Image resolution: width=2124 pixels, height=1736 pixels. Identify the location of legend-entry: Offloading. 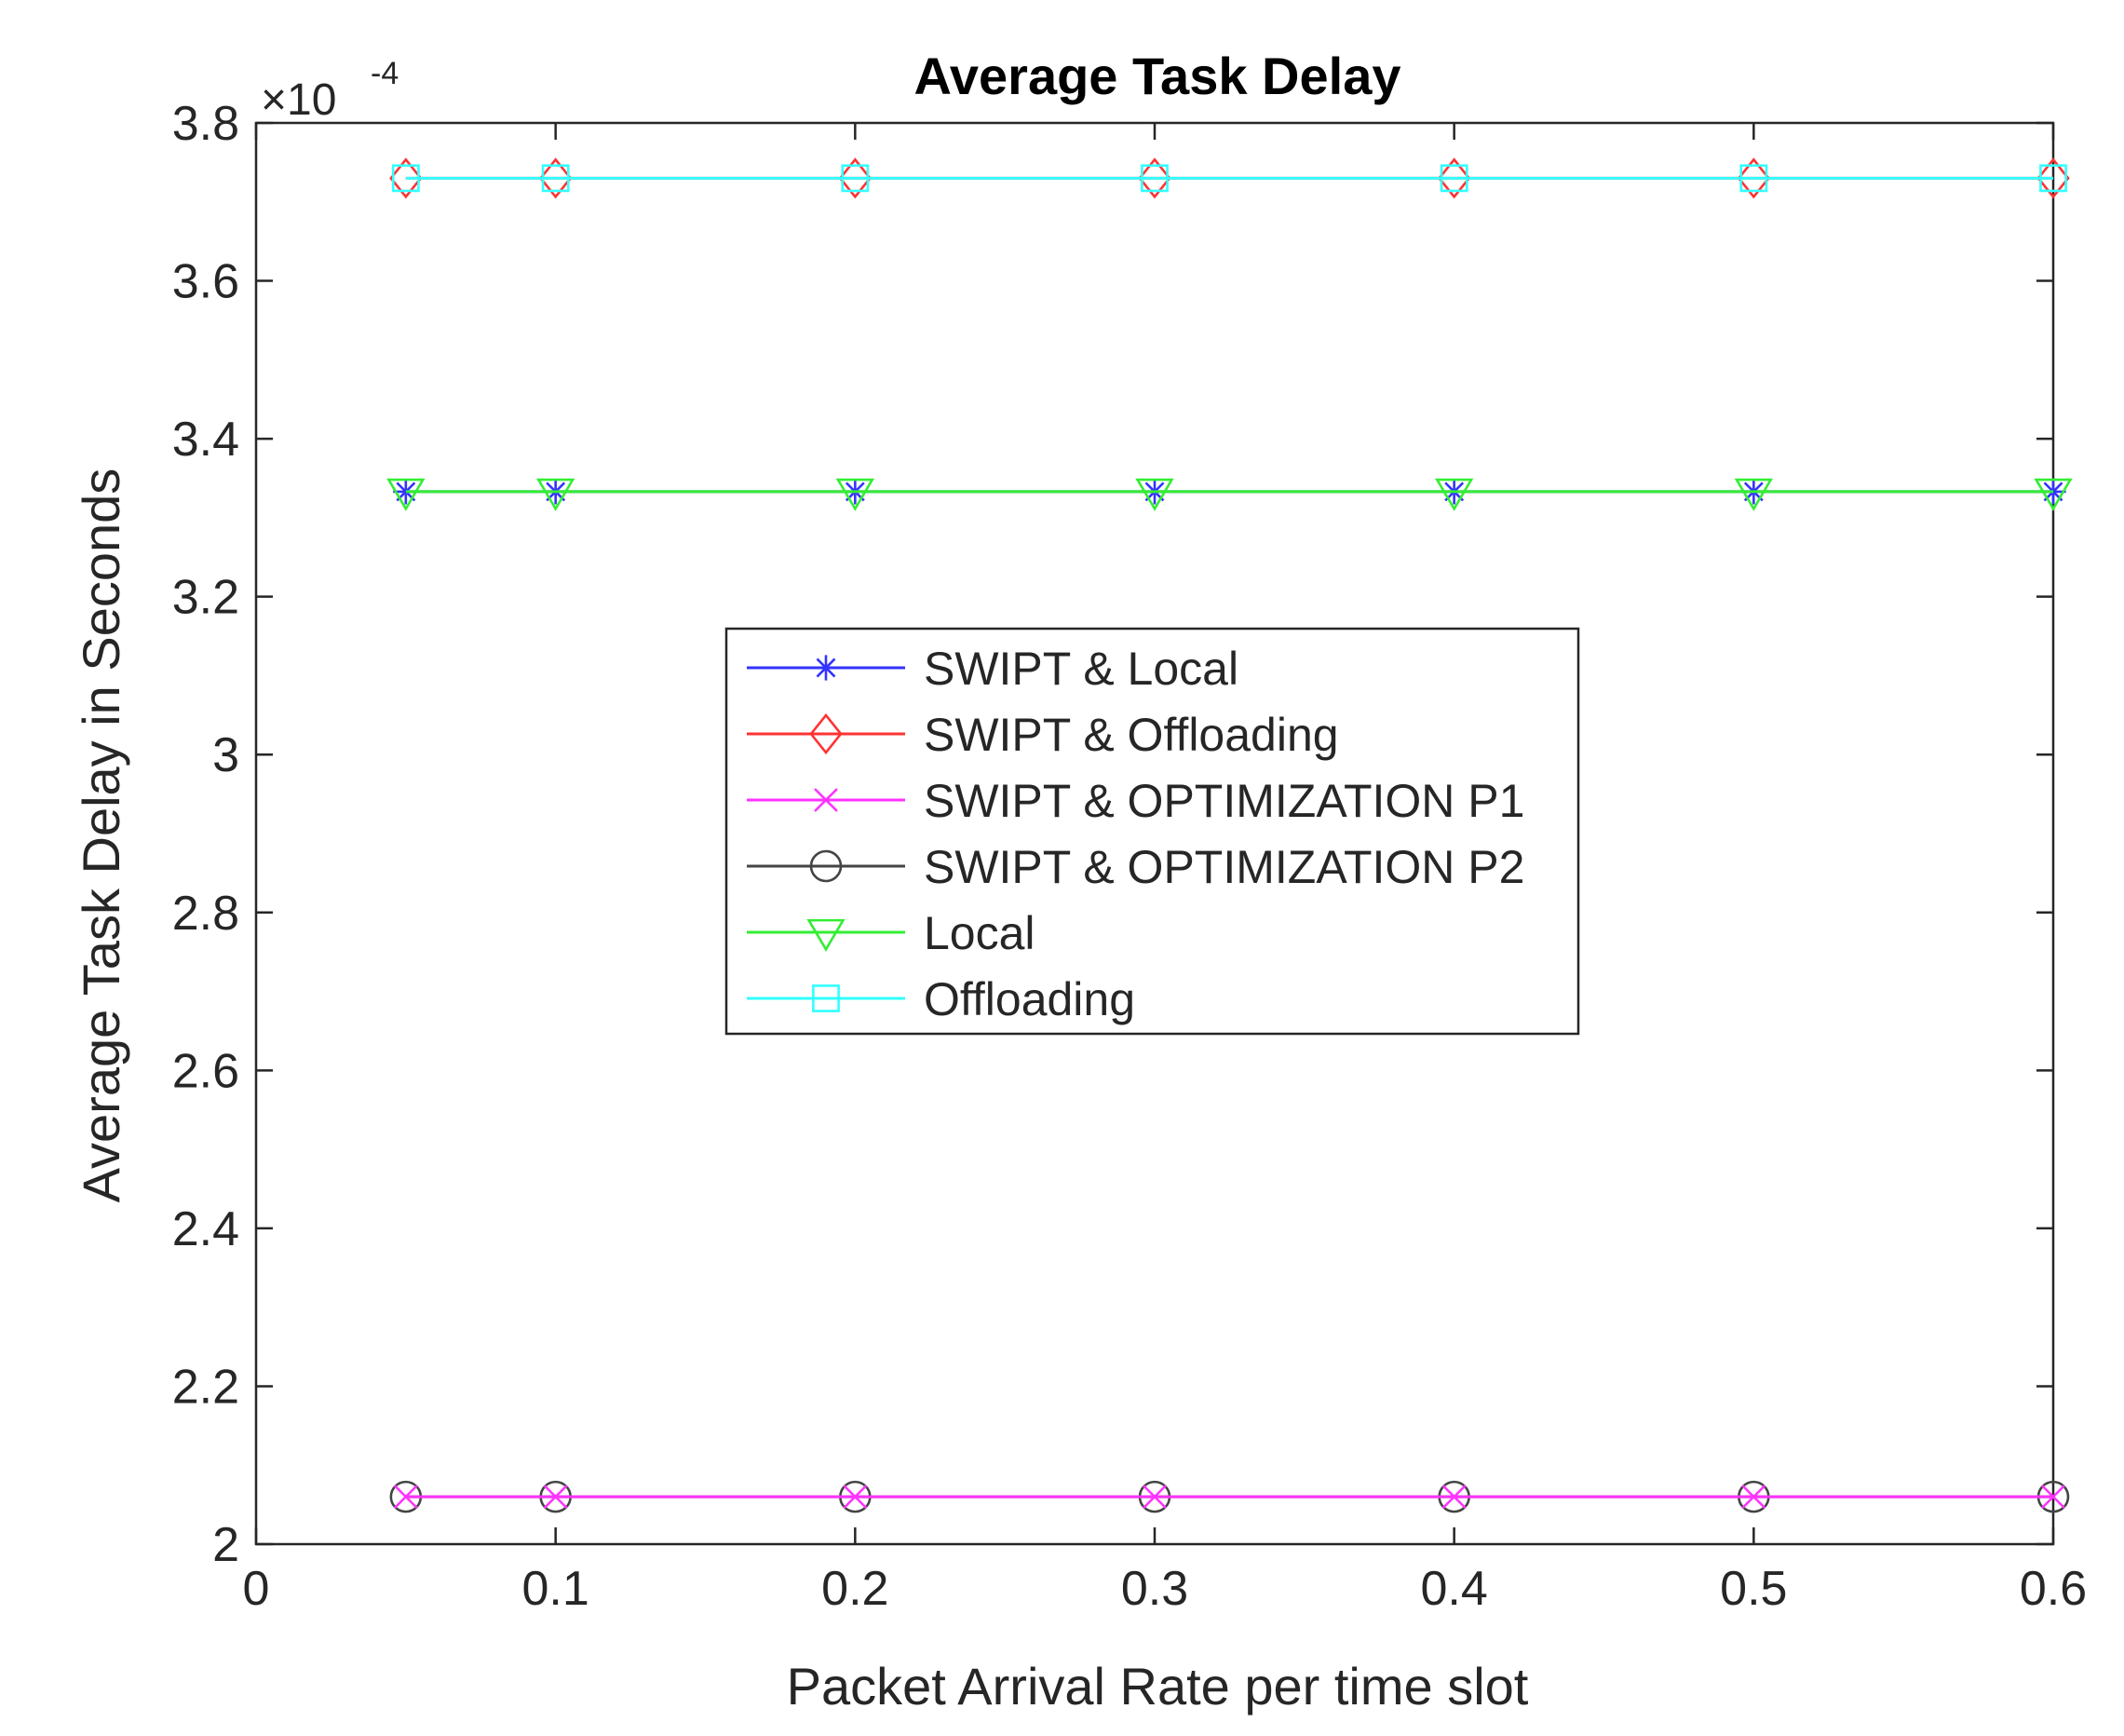
(941, 999).